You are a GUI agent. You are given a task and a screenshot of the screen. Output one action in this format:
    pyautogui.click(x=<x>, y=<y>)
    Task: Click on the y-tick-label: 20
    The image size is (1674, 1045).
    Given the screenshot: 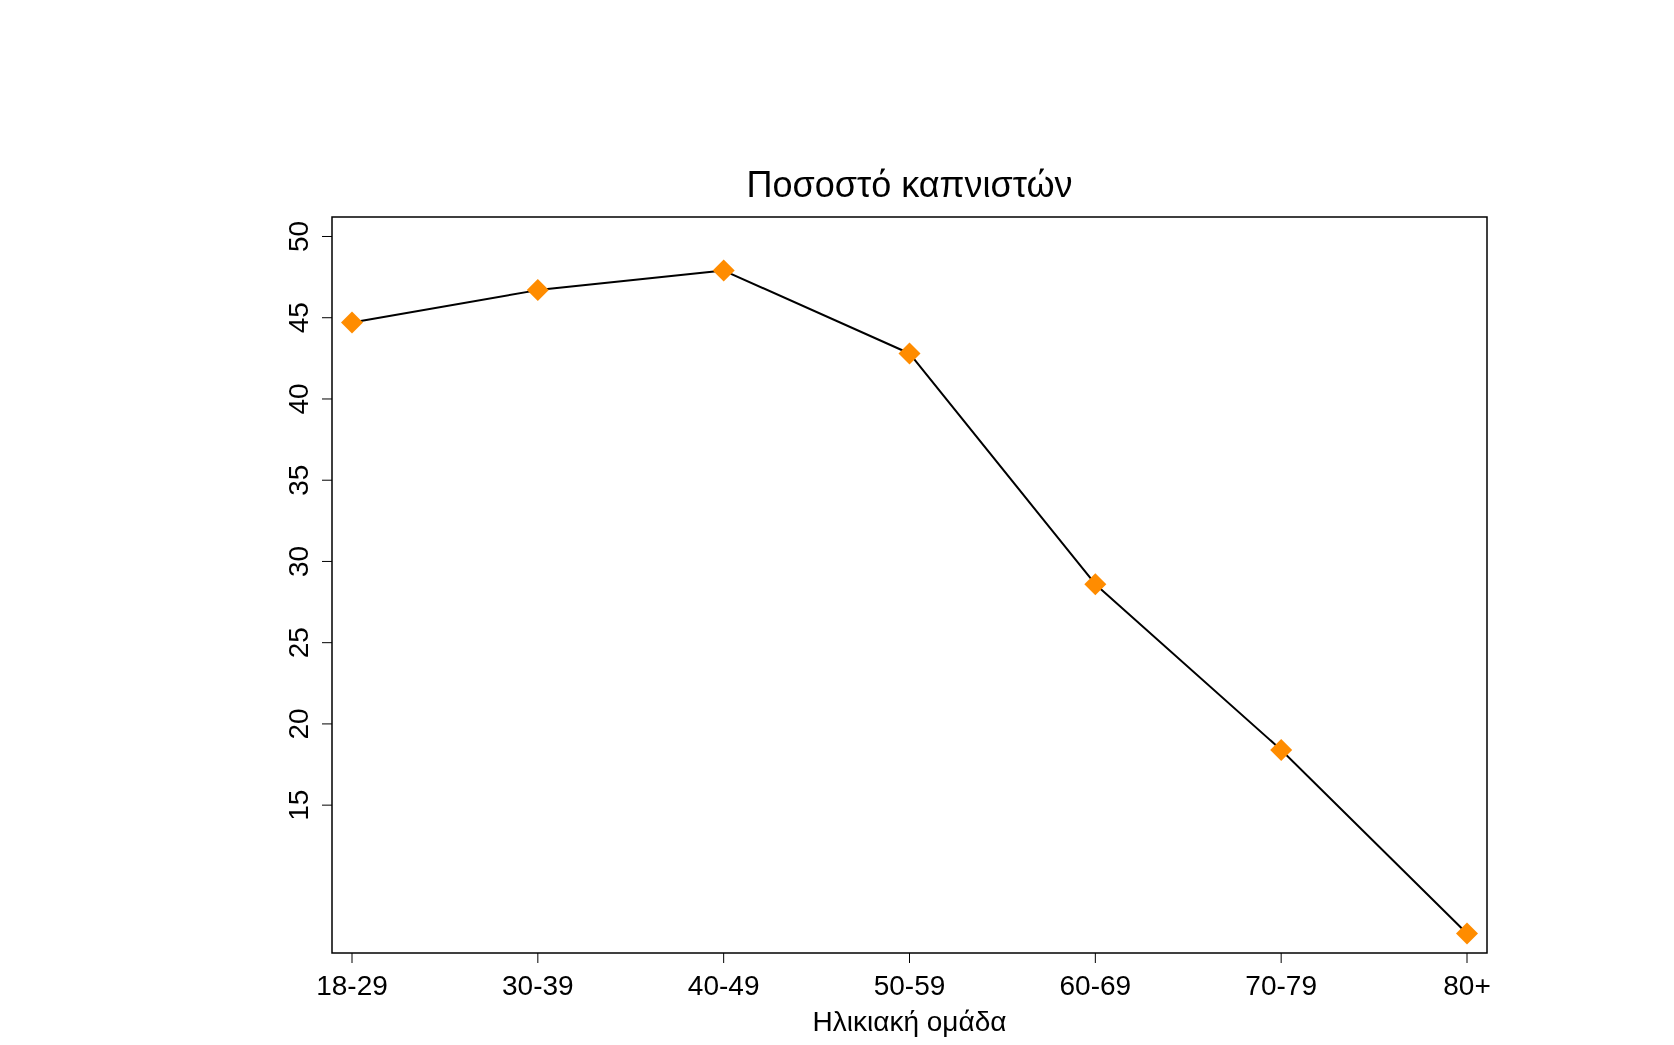 What is the action you would take?
    pyautogui.click(x=298, y=724)
    